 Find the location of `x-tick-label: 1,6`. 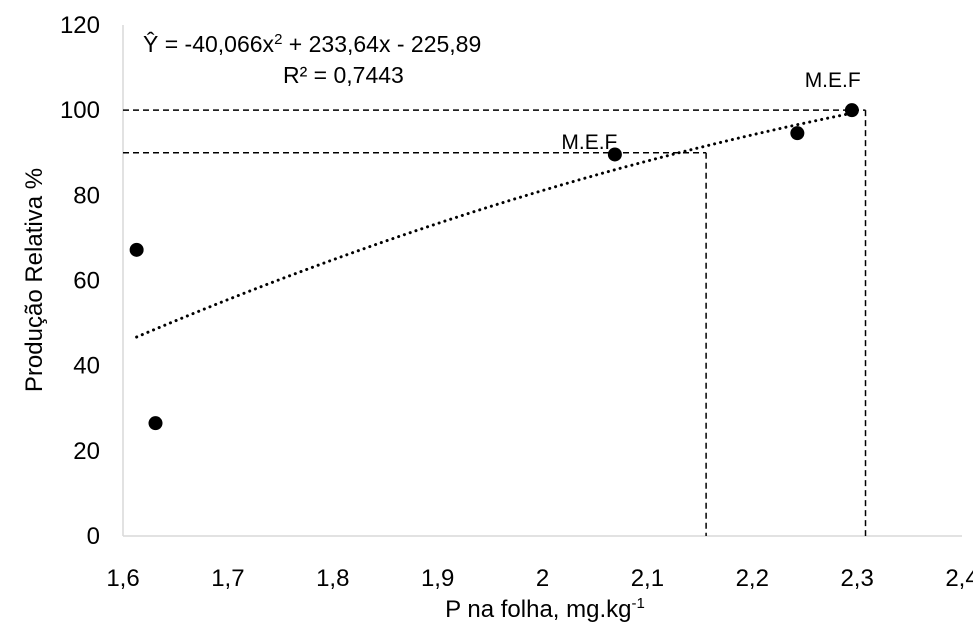

x-tick-label: 1,6 is located at coordinates (122, 578).